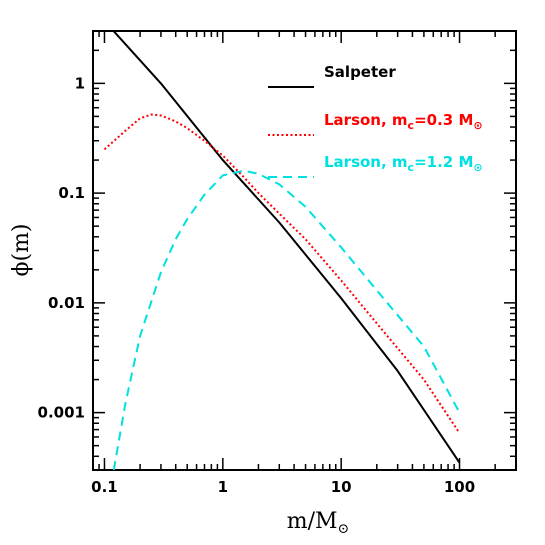  What do you see at coordinates (341, 487) in the screenshot?
I see `x-tick-label: 10` at bounding box center [341, 487].